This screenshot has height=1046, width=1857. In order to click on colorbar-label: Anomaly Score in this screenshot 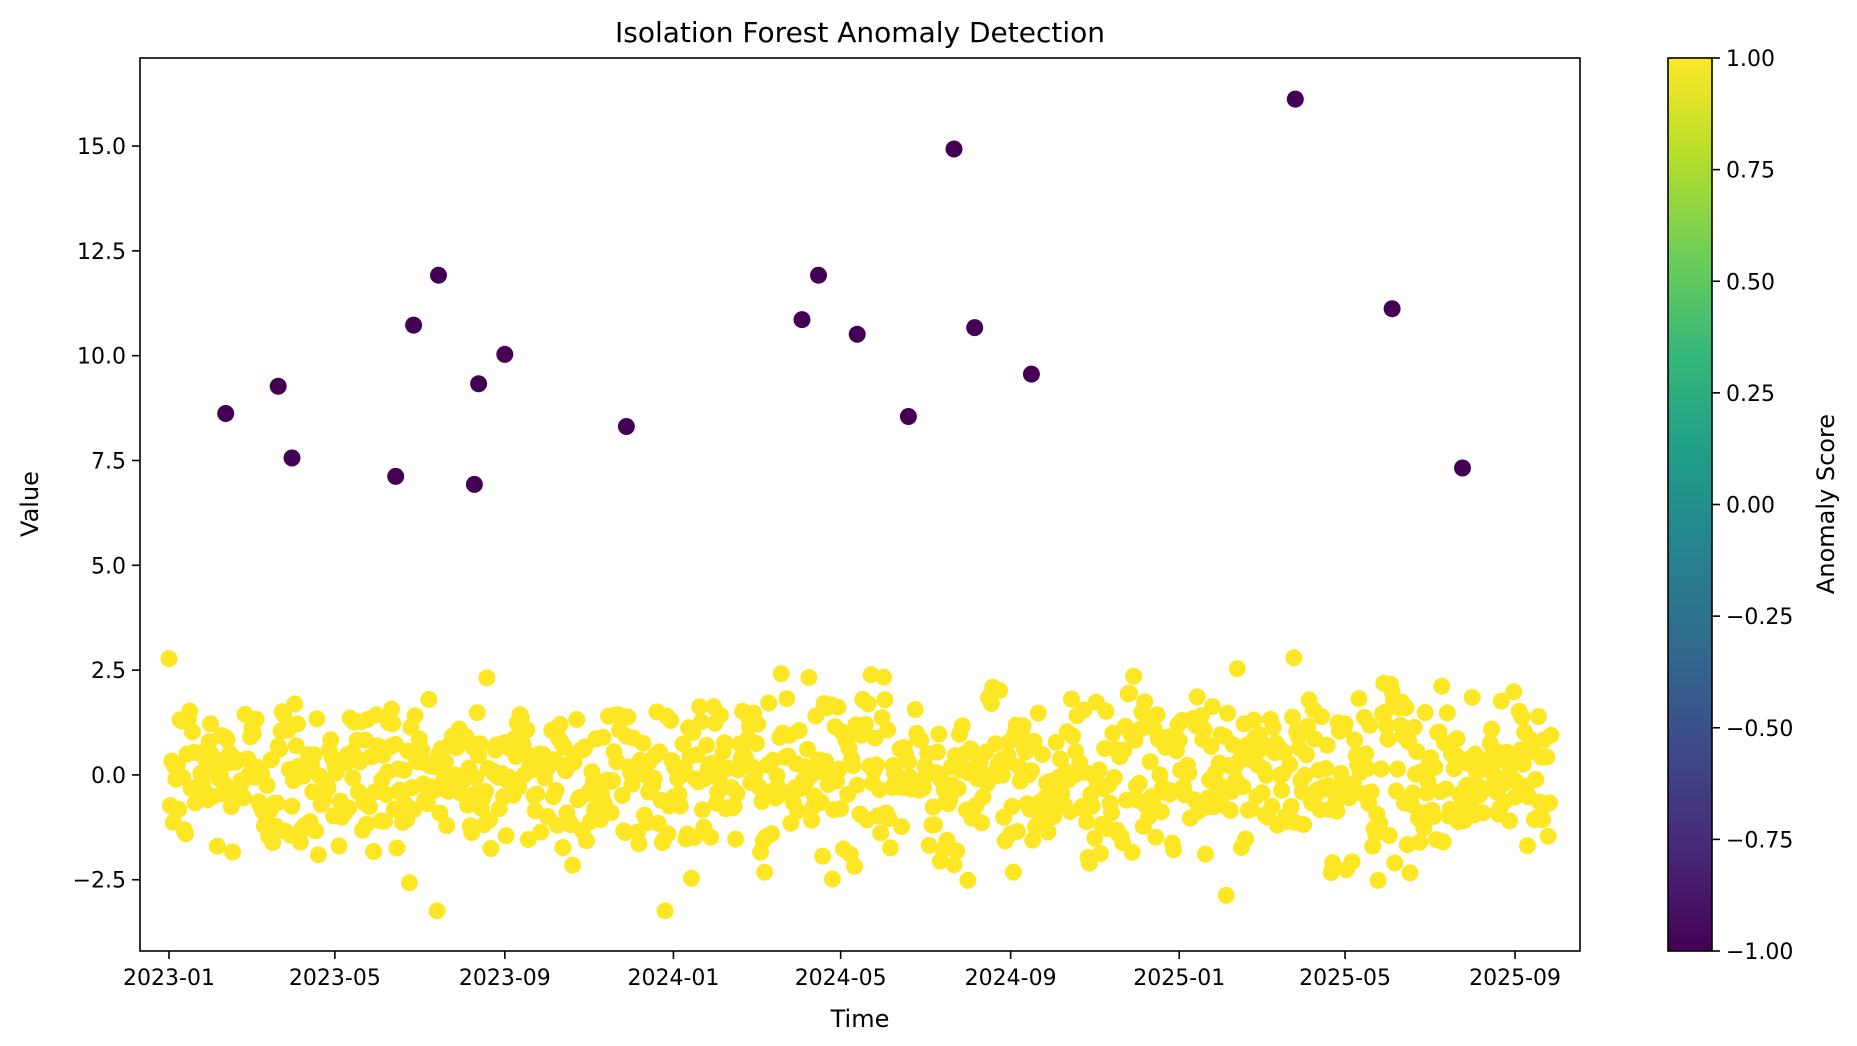, I will do `click(1826, 504)`.